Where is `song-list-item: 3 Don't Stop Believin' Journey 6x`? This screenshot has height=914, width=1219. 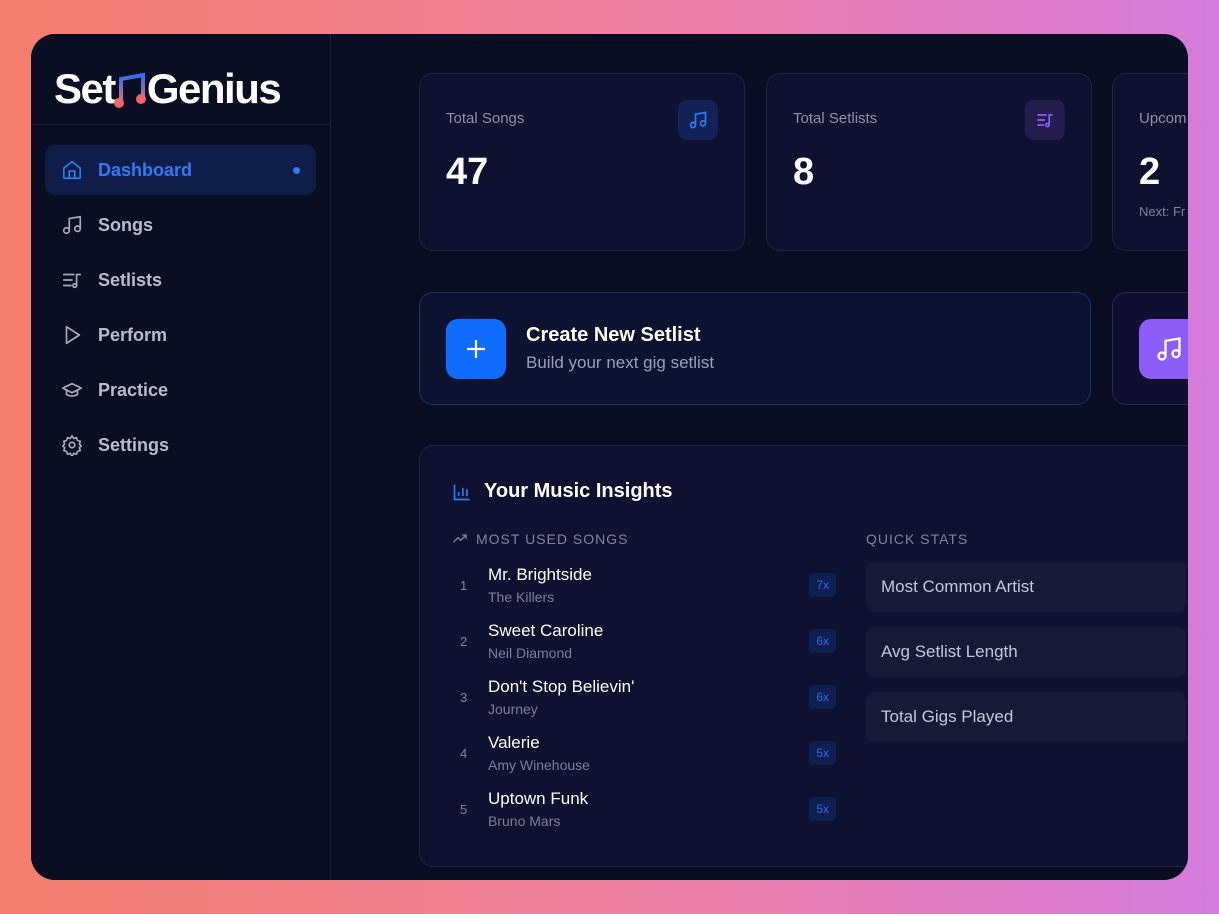 song-list-item: 3 Don't Stop Believin' Journey 6x is located at coordinates (644, 697).